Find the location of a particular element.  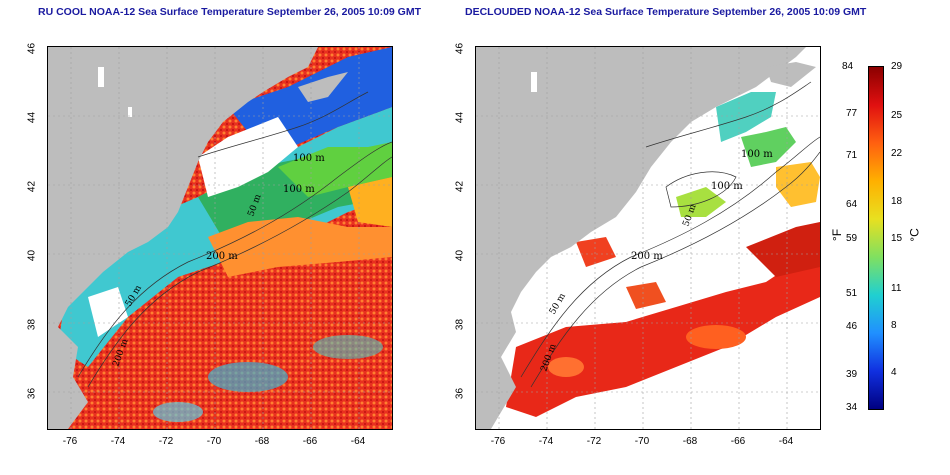

celsius-unit: °C is located at coordinates (914, 235).